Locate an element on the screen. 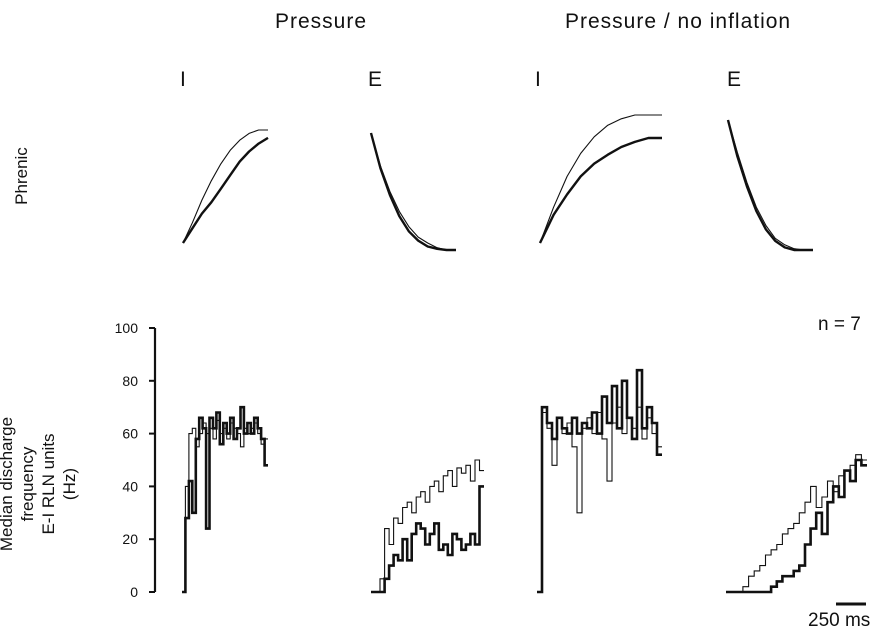  y-tick-label-0: 0 is located at coordinates (134, 592).